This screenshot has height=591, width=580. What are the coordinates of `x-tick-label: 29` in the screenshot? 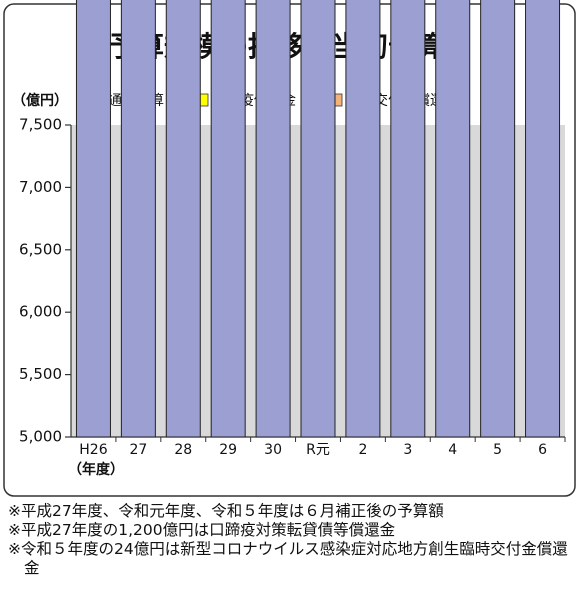 It's located at (228, 450).